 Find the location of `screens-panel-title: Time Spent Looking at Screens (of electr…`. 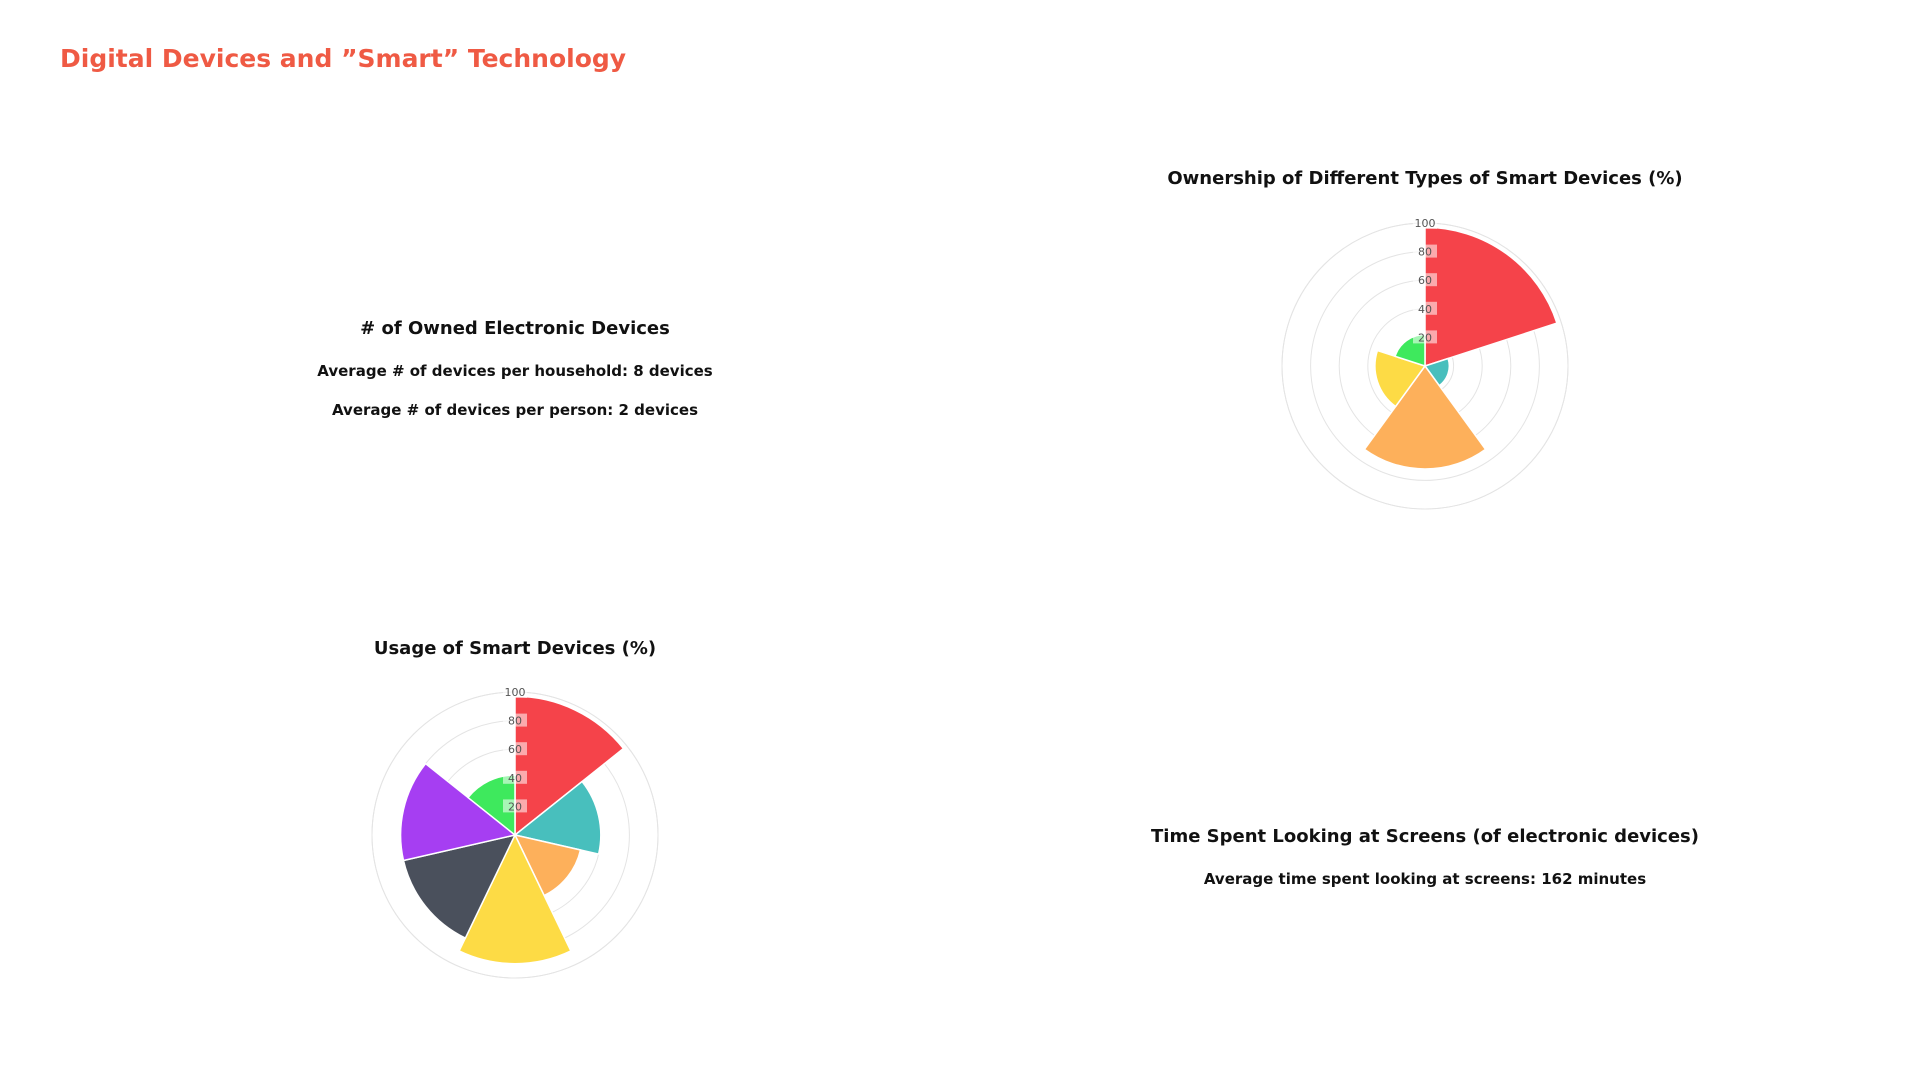

screens-panel-title: Time Spent Looking at Screens (of electr… is located at coordinates (1425, 836).